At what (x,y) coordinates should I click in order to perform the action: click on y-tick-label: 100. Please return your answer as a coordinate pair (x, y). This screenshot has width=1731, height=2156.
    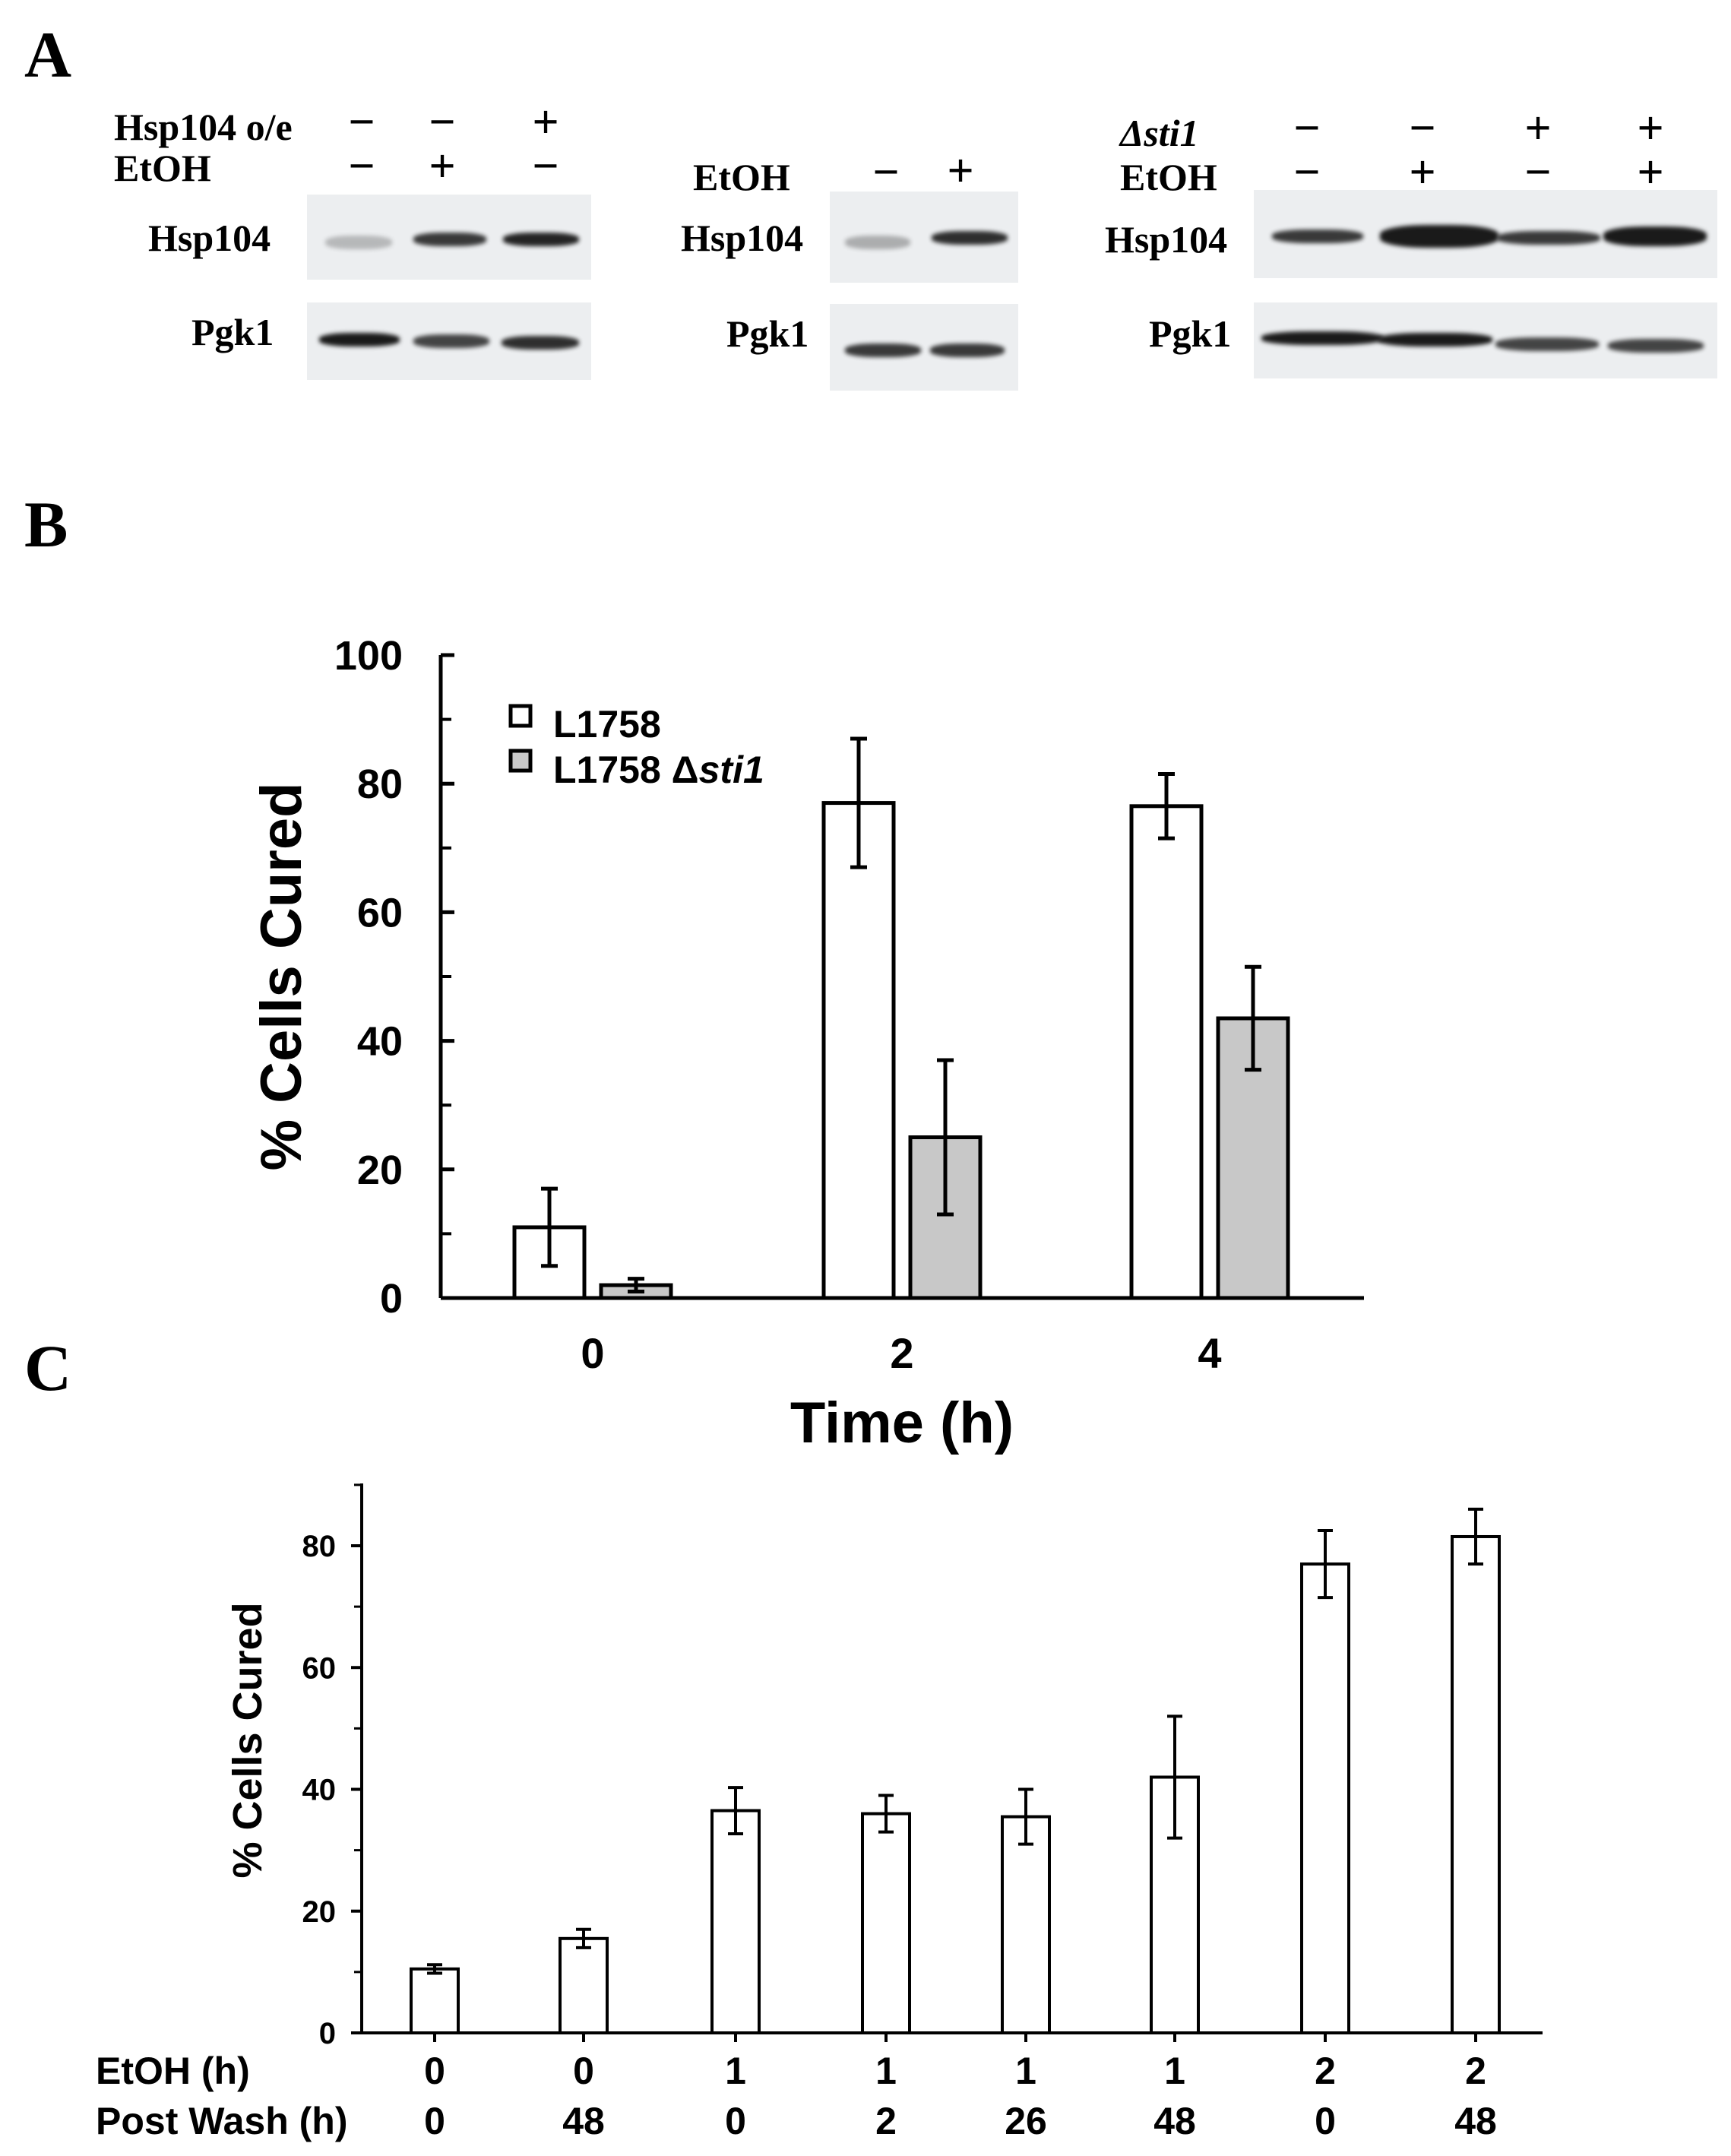
    Looking at the image, I should click on (368, 656).